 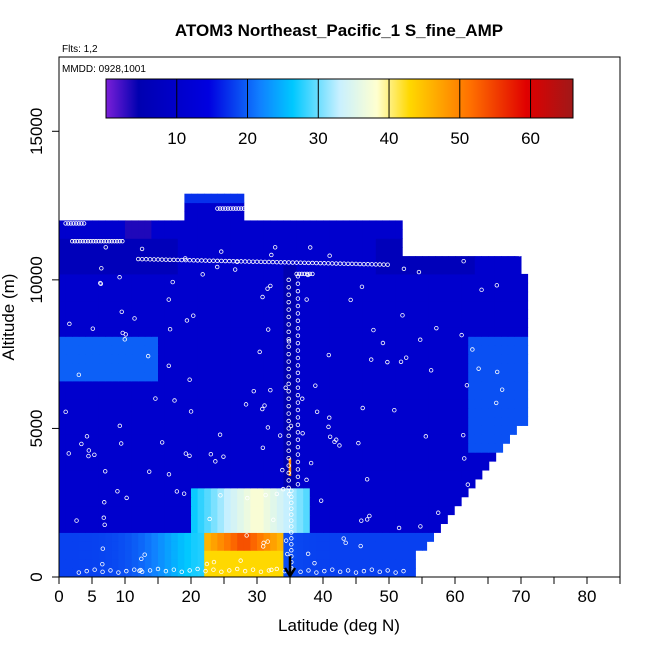 What do you see at coordinates (323, 596) in the screenshot?
I see `x-tick-label: 40` at bounding box center [323, 596].